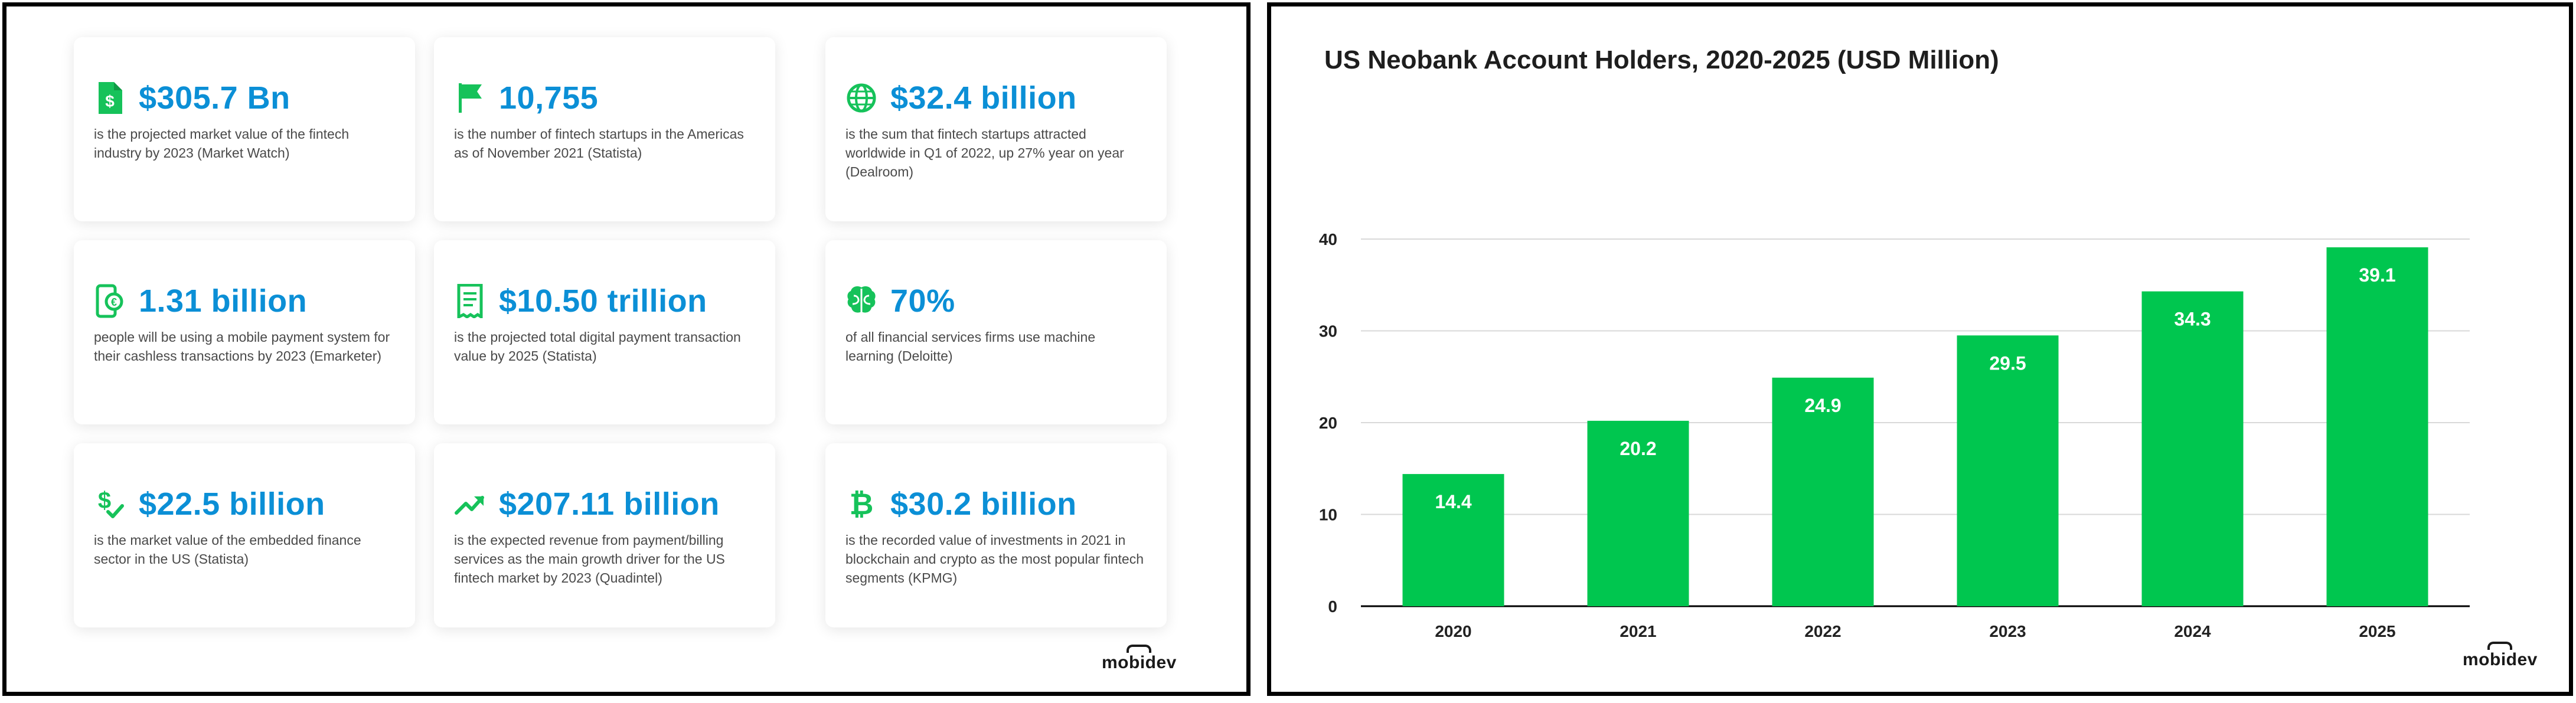 This screenshot has height=703, width=2576. I want to click on stat-card-header: $10.50 trillion, so click(604, 301).